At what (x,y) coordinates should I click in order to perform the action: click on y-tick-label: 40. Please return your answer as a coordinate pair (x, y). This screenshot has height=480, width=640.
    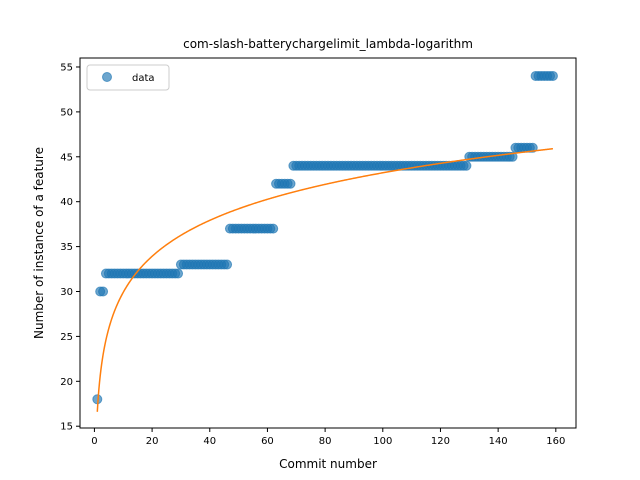
    Looking at the image, I should click on (66, 202).